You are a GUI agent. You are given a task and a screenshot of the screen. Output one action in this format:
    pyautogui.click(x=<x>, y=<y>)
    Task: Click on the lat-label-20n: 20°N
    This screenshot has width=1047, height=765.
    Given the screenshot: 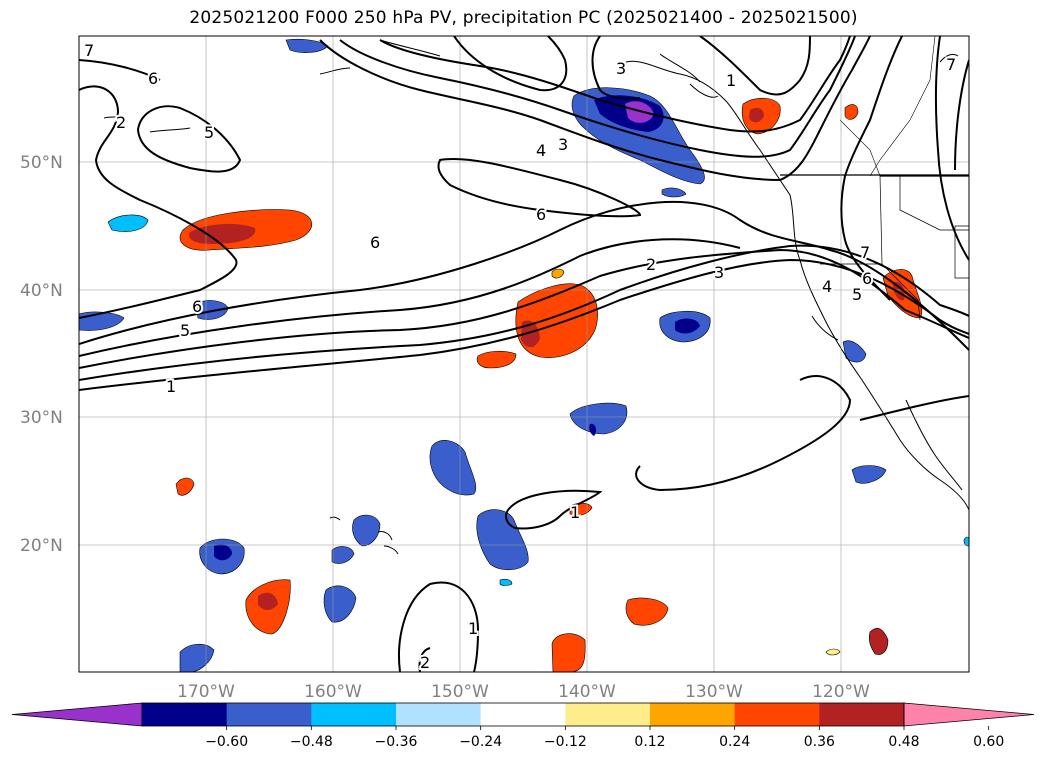 What is the action you would take?
    pyautogui.click(x=41, y=546)
    